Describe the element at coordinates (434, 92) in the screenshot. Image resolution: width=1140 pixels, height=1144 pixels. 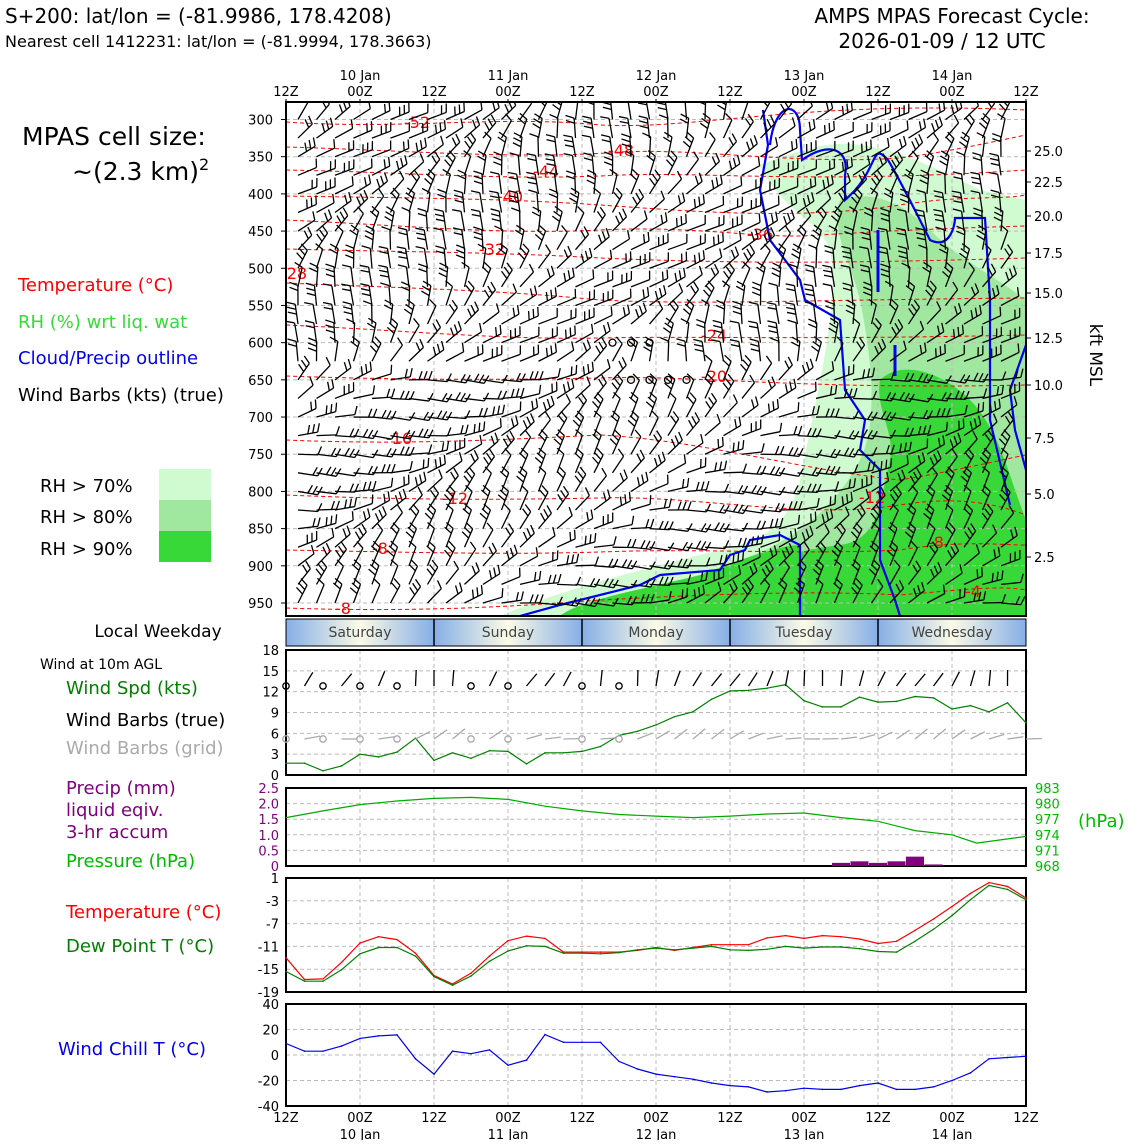
I see `top-tick-label: 12Z` at that location.